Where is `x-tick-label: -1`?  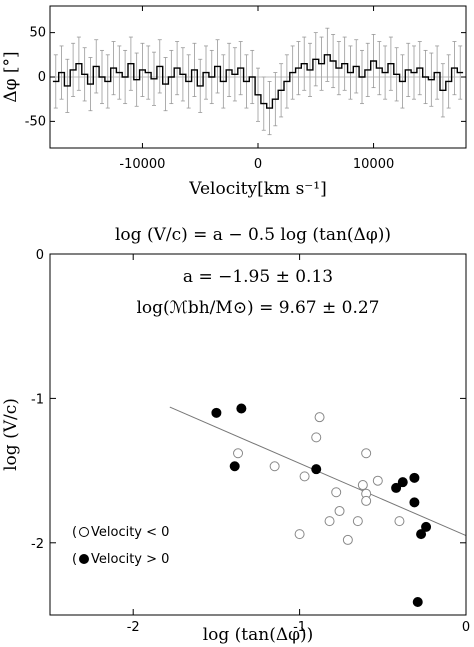 x-tick-label: -1 is located at coordinates (299, 627).